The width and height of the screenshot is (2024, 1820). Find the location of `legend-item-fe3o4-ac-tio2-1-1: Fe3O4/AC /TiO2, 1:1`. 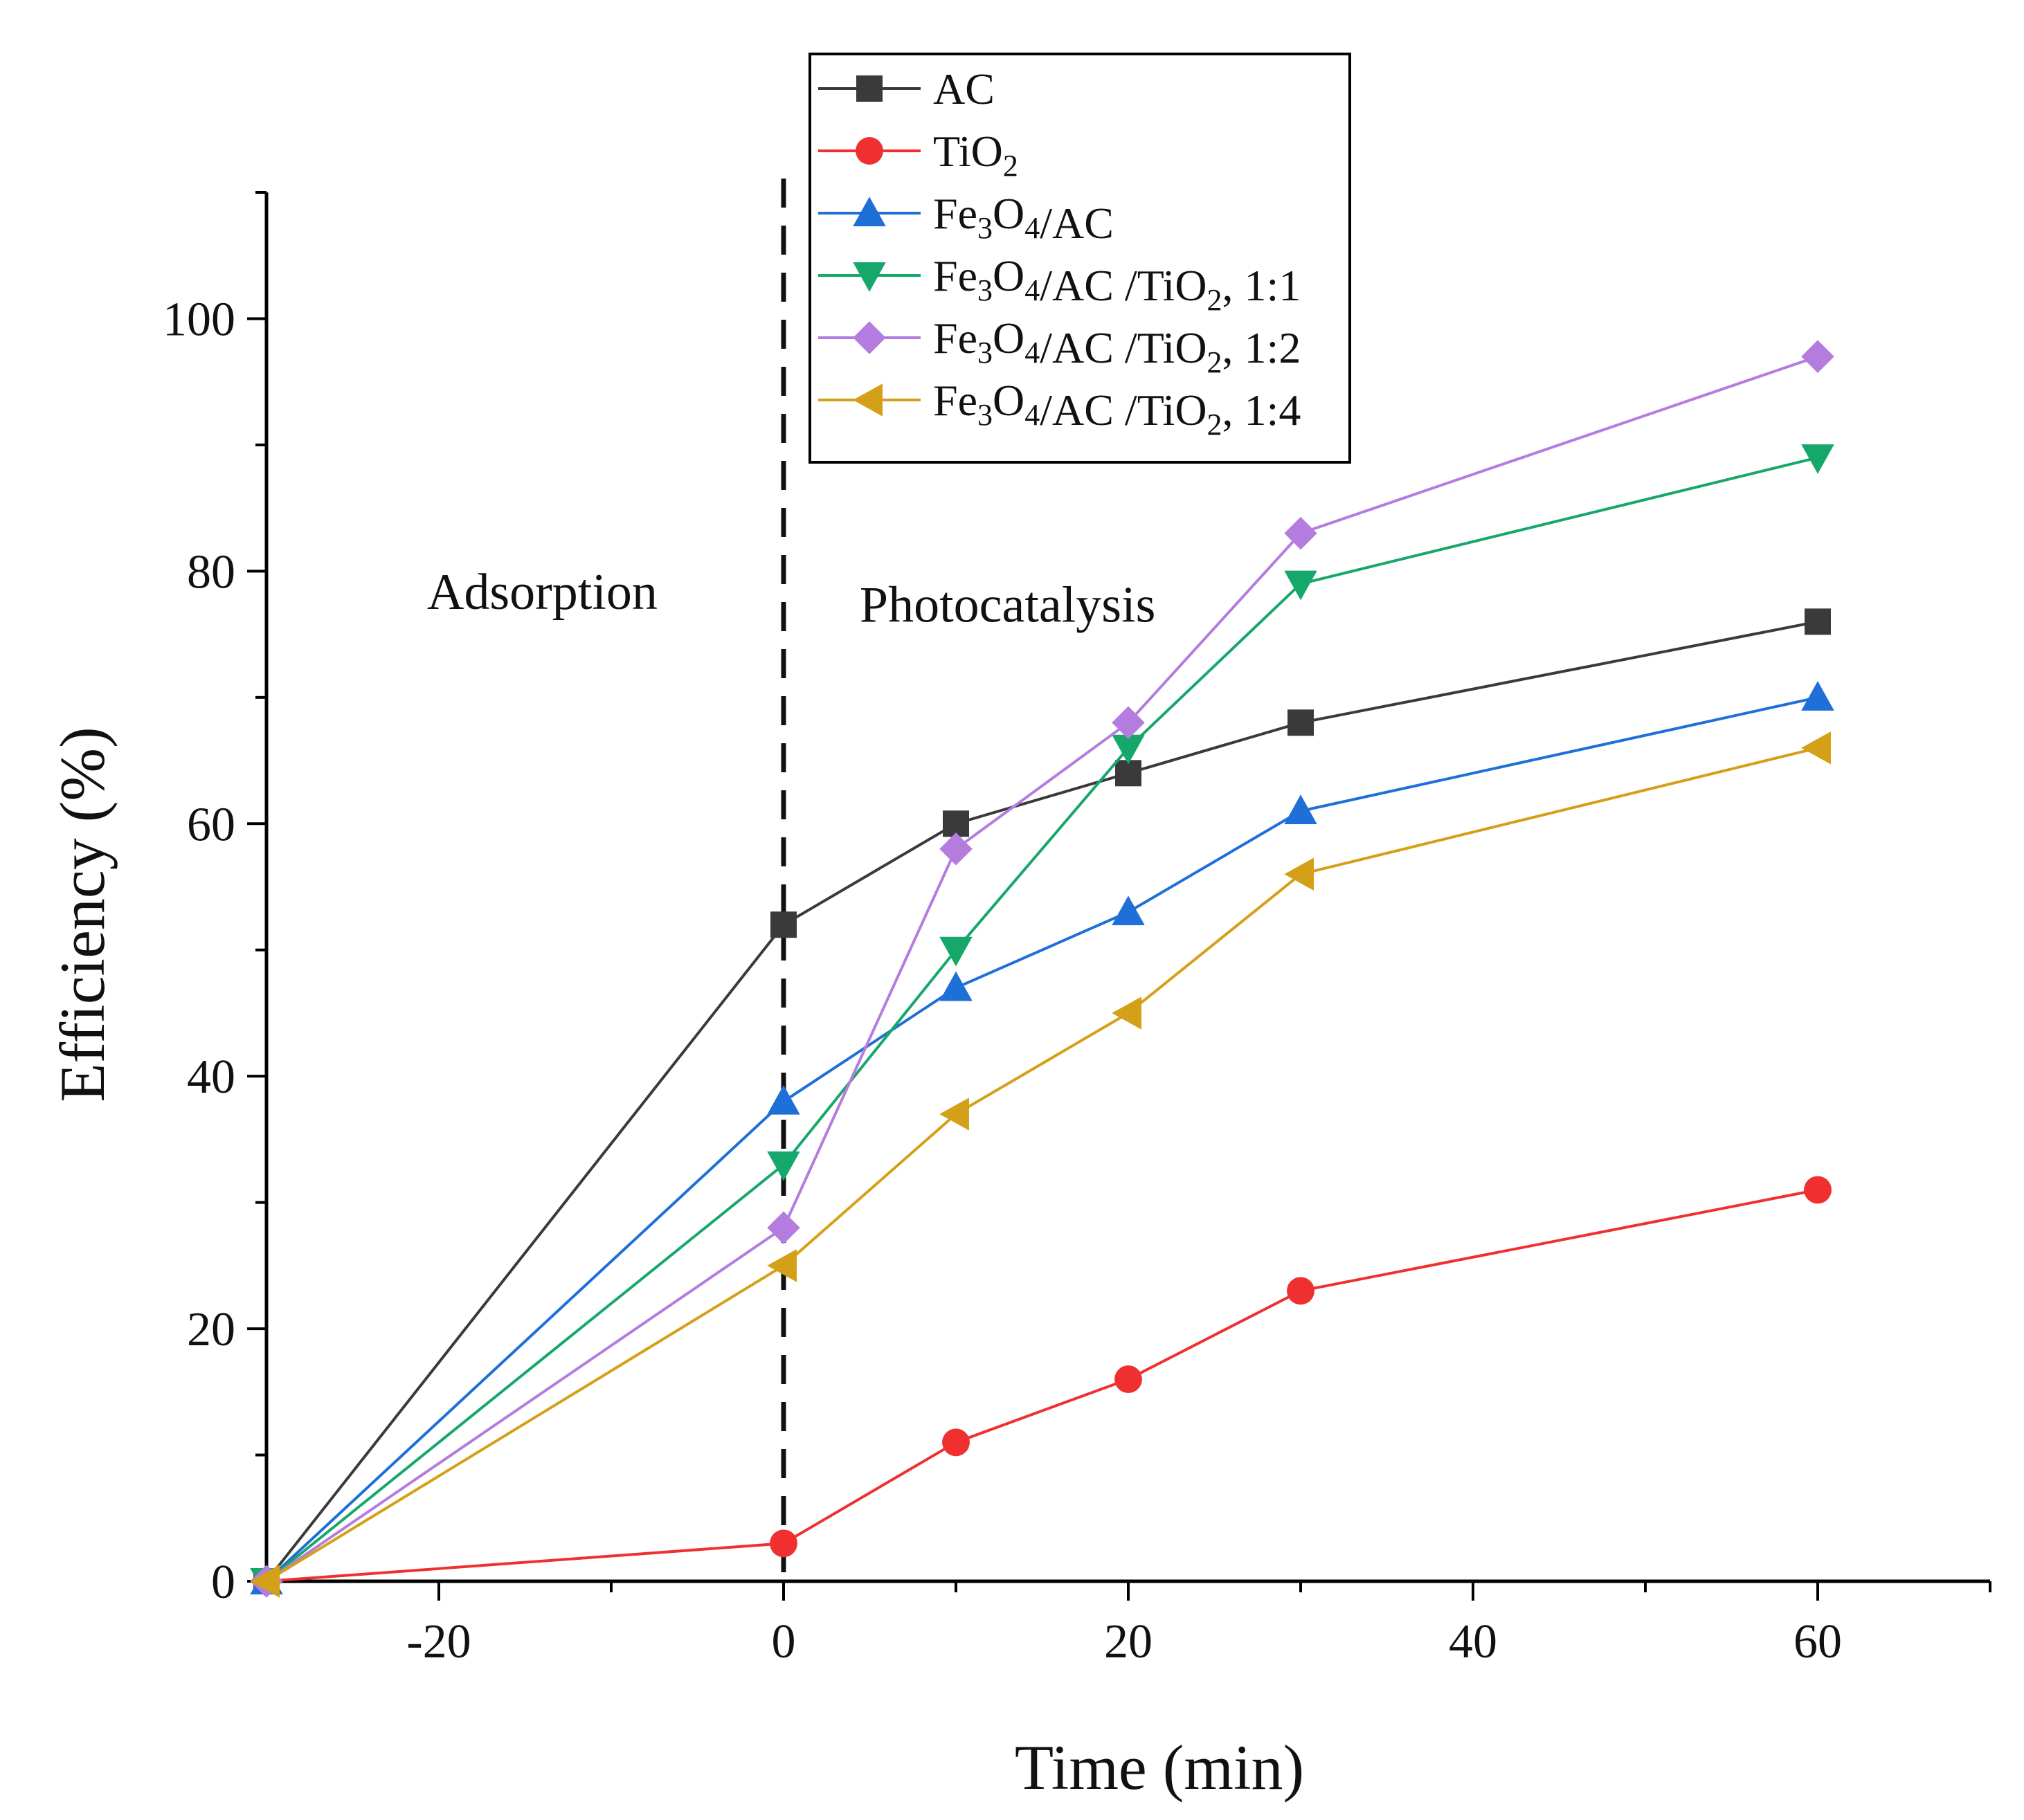

legend-item-fe3o4-ac-tio2-1-1: Fe3O4/AC /TiO2, 1:1 is located at coordinates (1059, 284).